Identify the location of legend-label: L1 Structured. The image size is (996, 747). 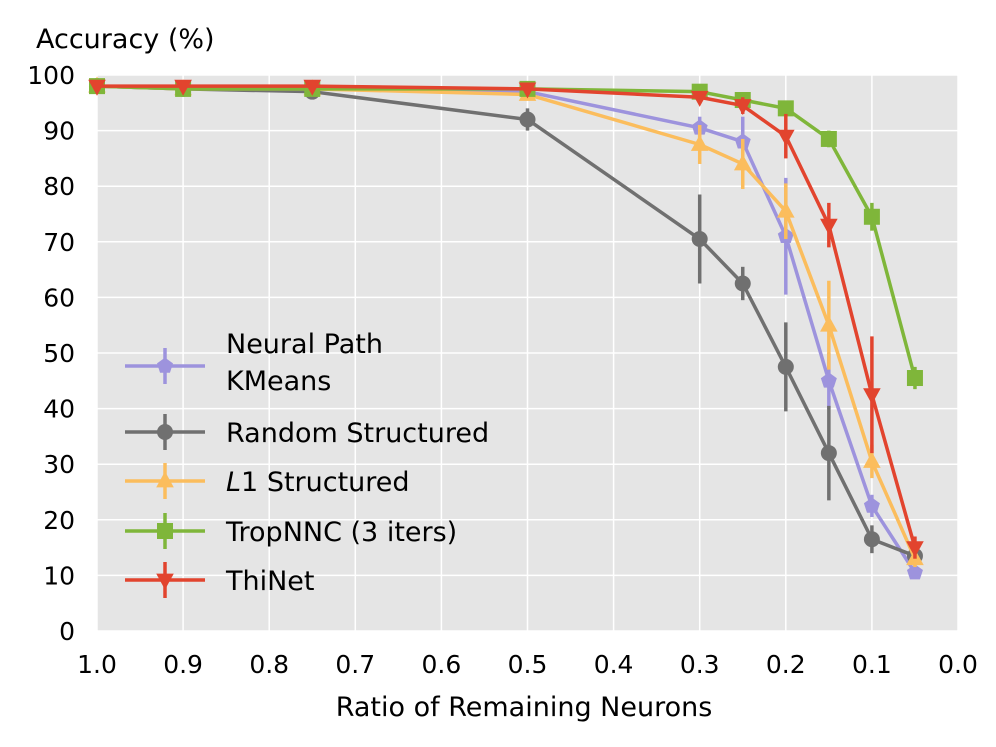
(318, 482).